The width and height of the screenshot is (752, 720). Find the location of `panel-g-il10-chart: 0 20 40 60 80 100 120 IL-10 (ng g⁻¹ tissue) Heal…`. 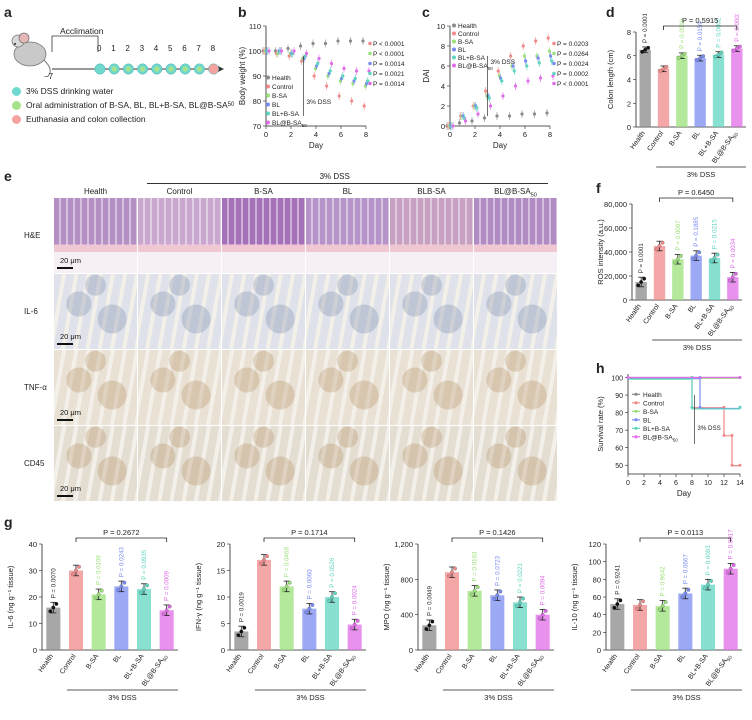

panel-g-il10-chart: 0 20 40 60 80 100 120 IL-10 (ng g⁻¹ tissue) Heal… is located at coordinates (656, 615).